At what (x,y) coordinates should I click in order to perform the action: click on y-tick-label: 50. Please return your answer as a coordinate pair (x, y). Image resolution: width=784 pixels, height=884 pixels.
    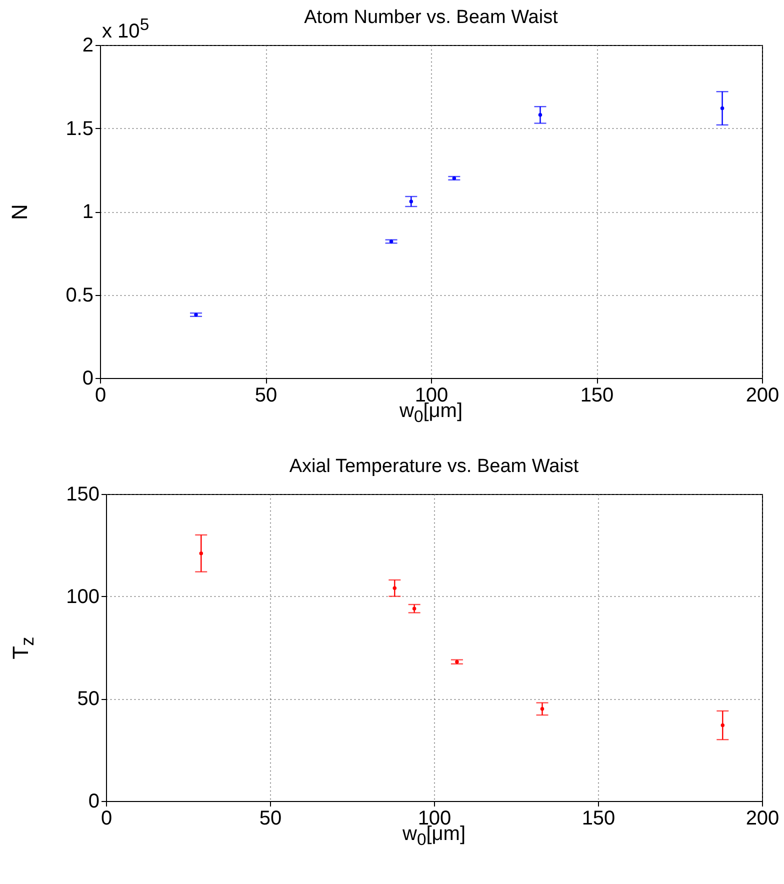
    Looking at the image, I should click on (88, 699).